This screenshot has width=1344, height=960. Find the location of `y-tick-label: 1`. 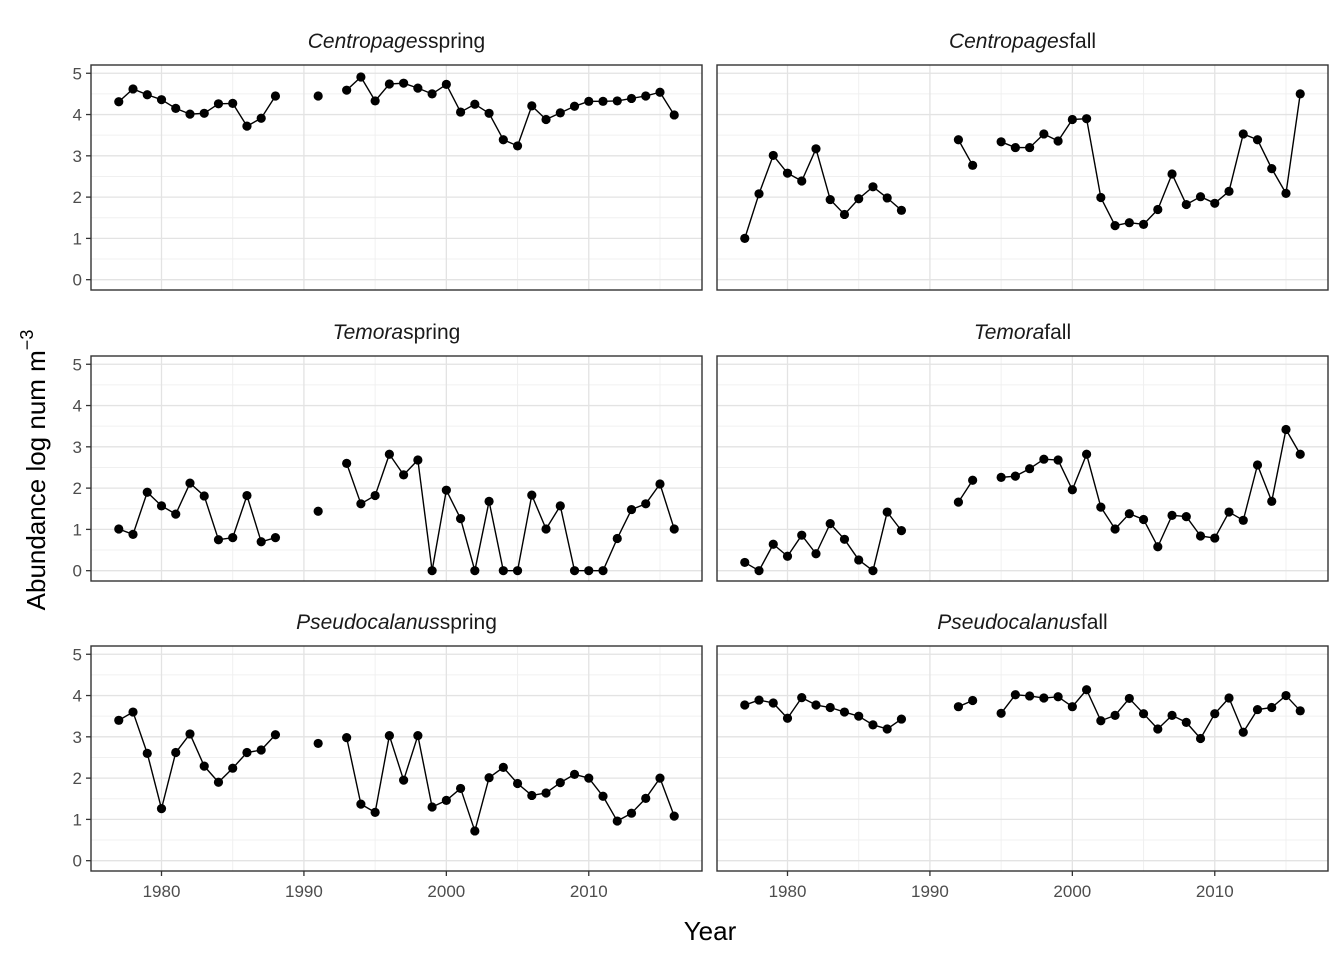

y-tick-label: 1 is located at coordinates (77, 529).